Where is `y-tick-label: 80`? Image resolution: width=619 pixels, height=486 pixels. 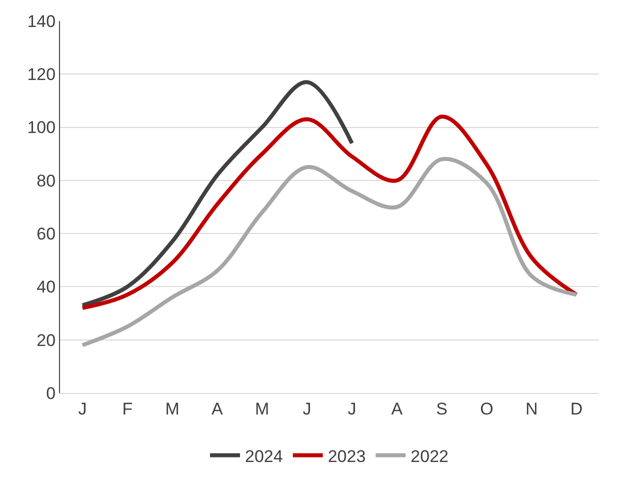
y-tick-label: 80 is located at coordinates (46, 180).